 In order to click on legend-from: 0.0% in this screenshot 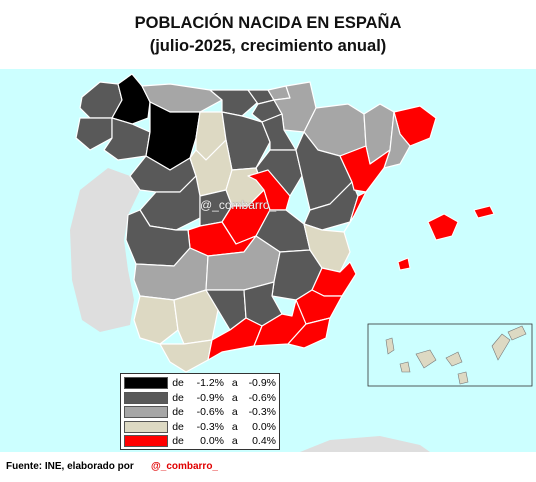, I will do `click(212, 441)`.